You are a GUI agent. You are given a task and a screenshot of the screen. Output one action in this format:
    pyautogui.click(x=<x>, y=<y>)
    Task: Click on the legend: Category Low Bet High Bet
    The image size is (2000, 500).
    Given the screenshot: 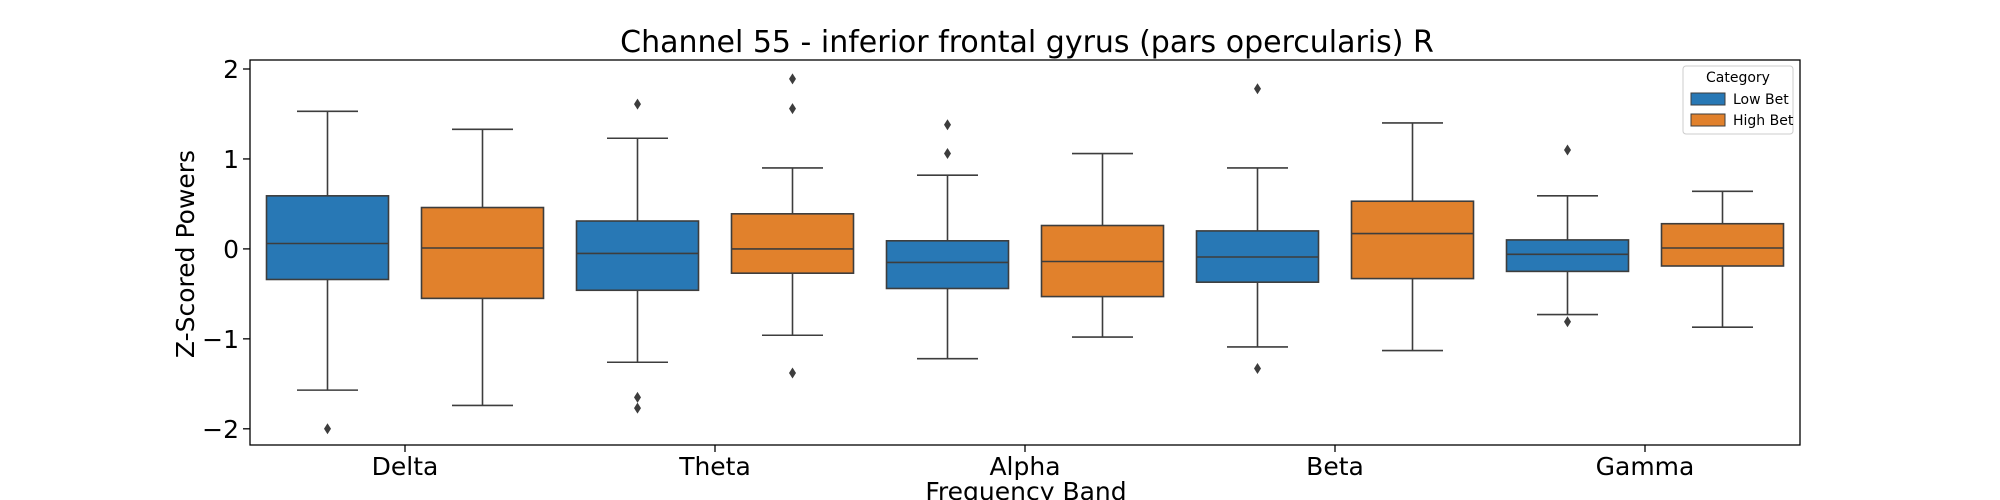 What is the action you would take?
    pyautogui.click(x=1738, y=100)
    